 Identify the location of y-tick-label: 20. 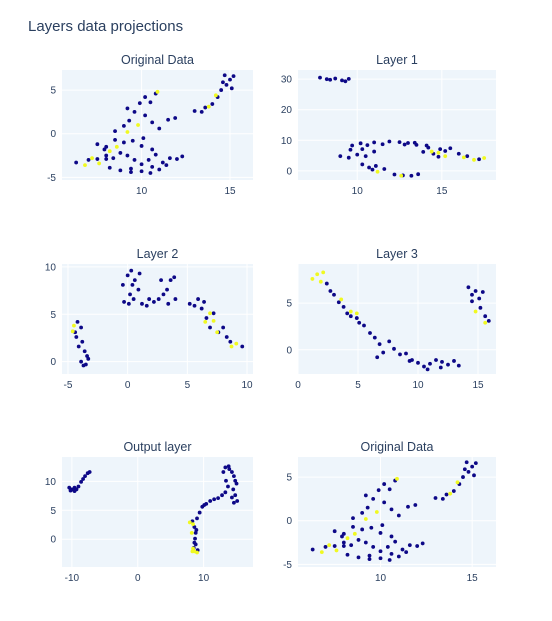
(287, 110).